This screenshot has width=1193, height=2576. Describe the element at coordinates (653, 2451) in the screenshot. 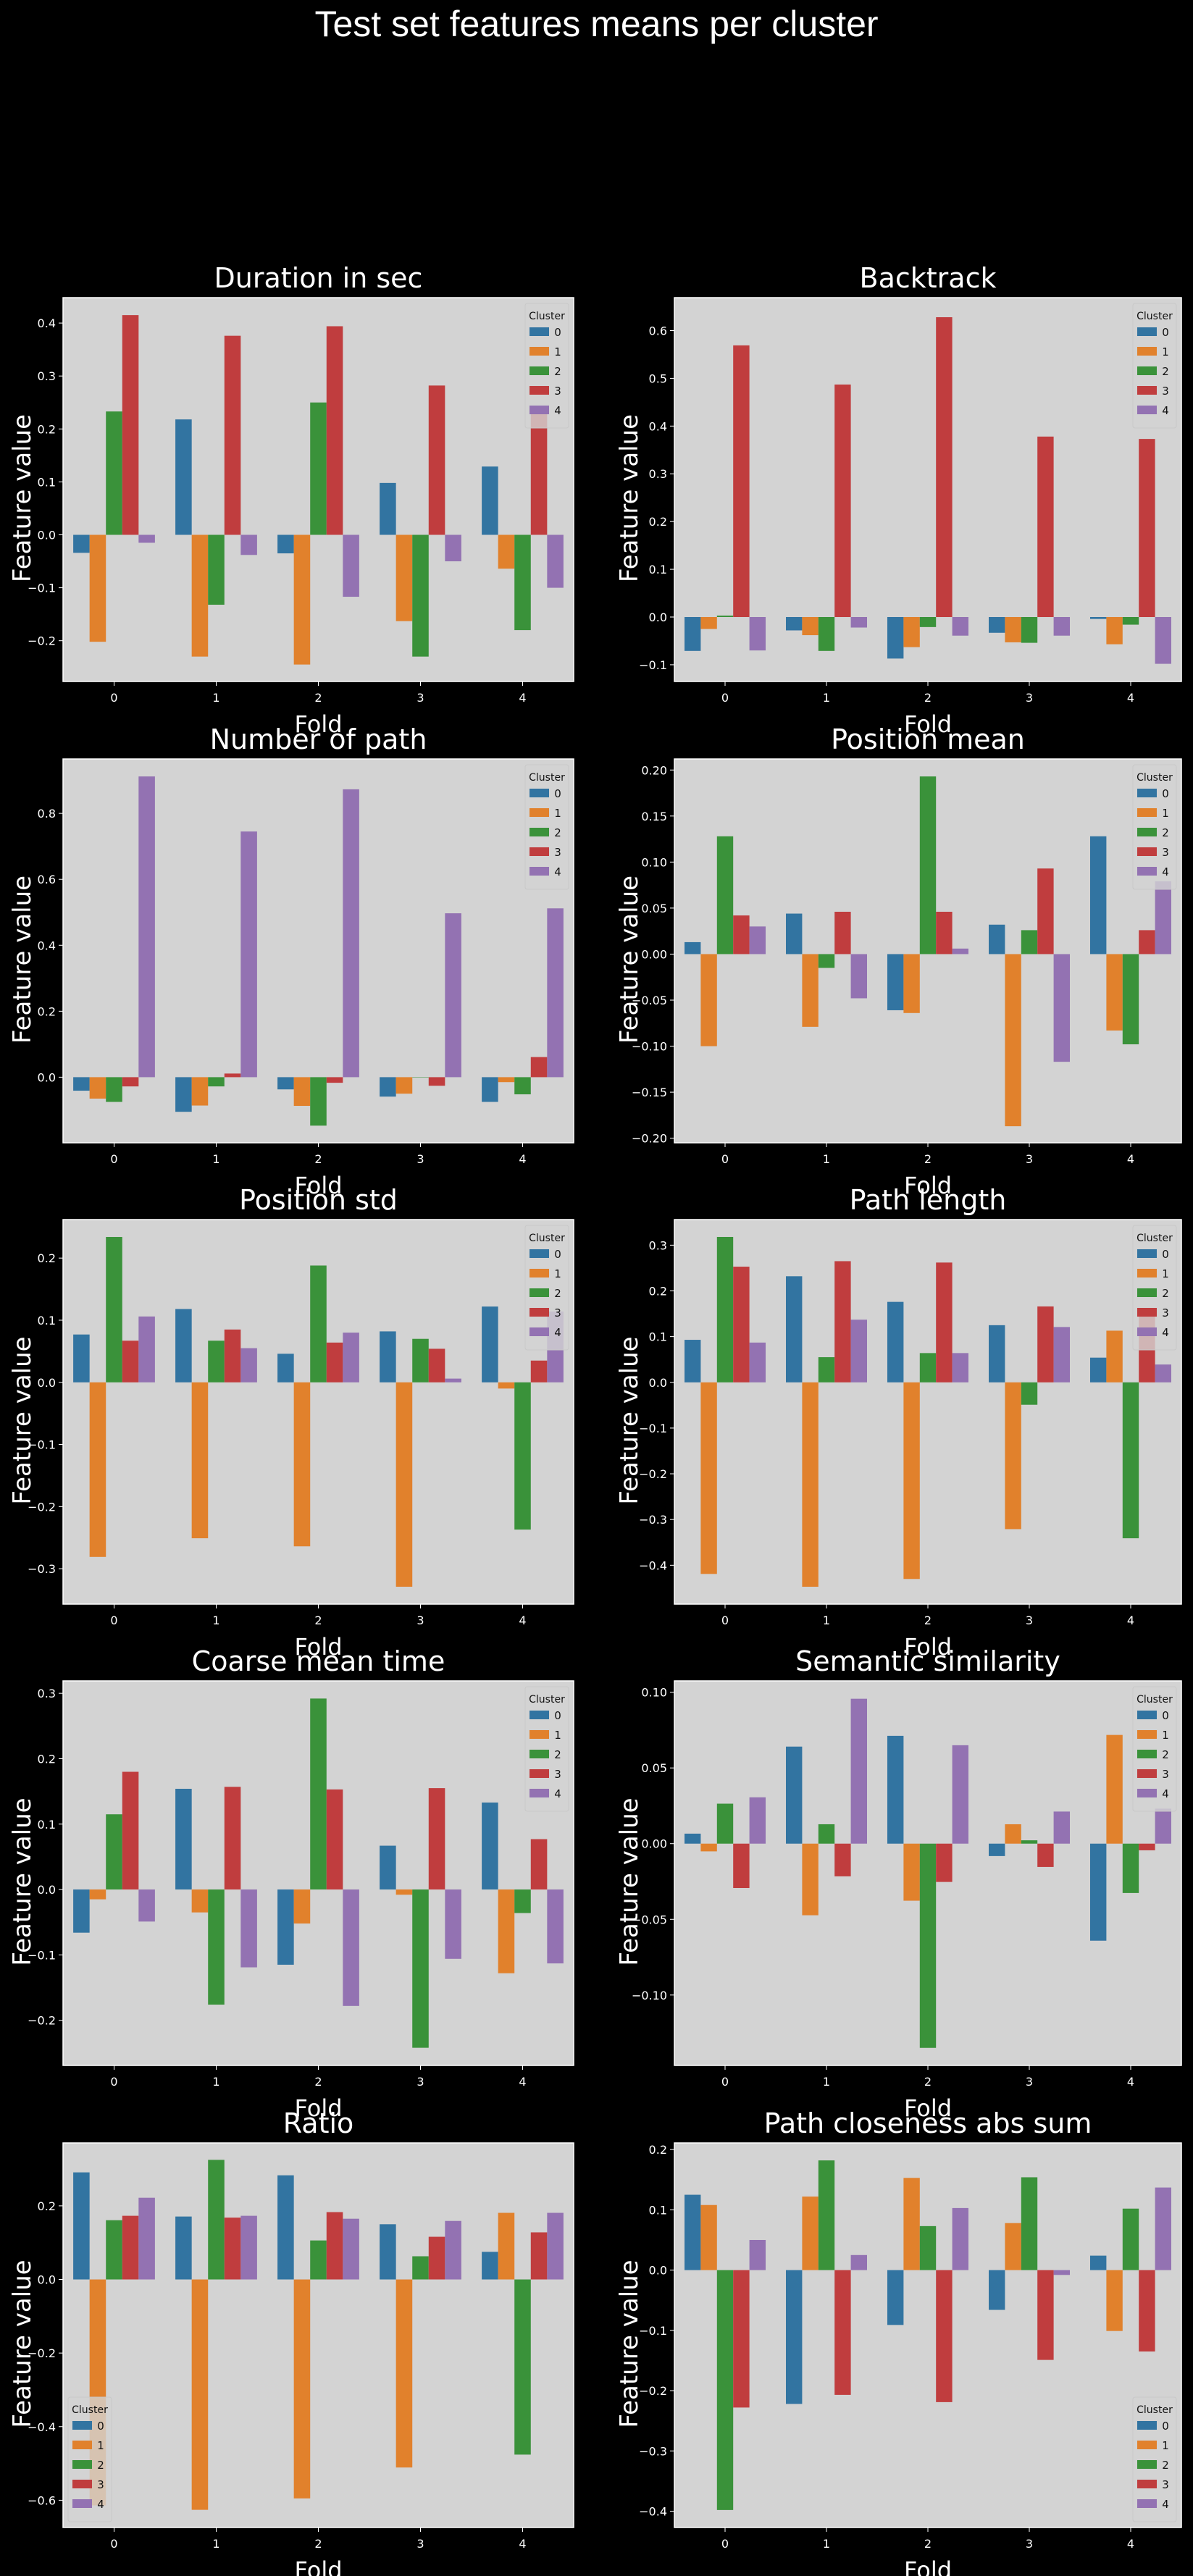

I see `y-tick-label: −0.3` at that location.